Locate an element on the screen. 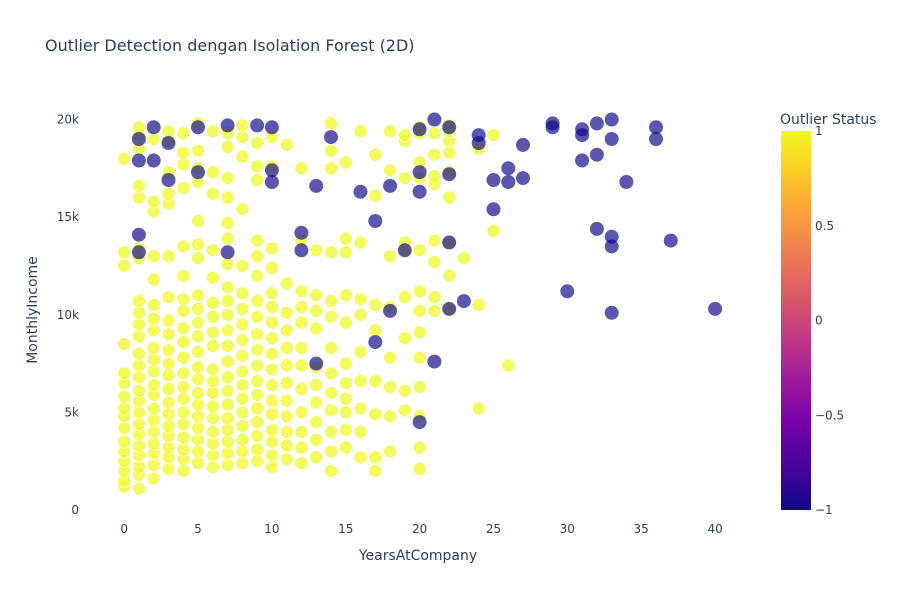  colorbar: Outlier Status 1 0.5 0 −0.5 −1 is located at coordinates (828, 314).